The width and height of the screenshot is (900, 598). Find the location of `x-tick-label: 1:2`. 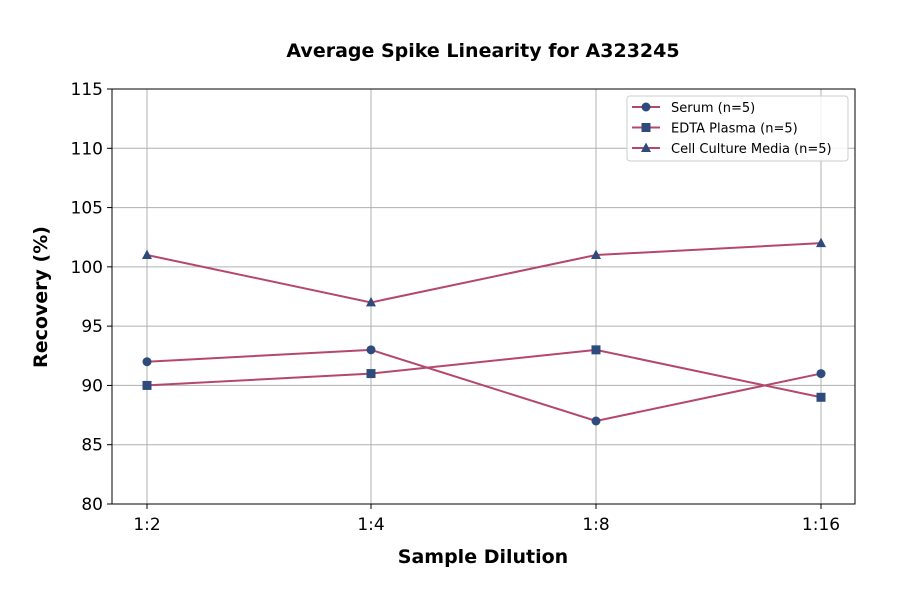

x-tick-label: 1:2 is located at coordinates (146, 525).